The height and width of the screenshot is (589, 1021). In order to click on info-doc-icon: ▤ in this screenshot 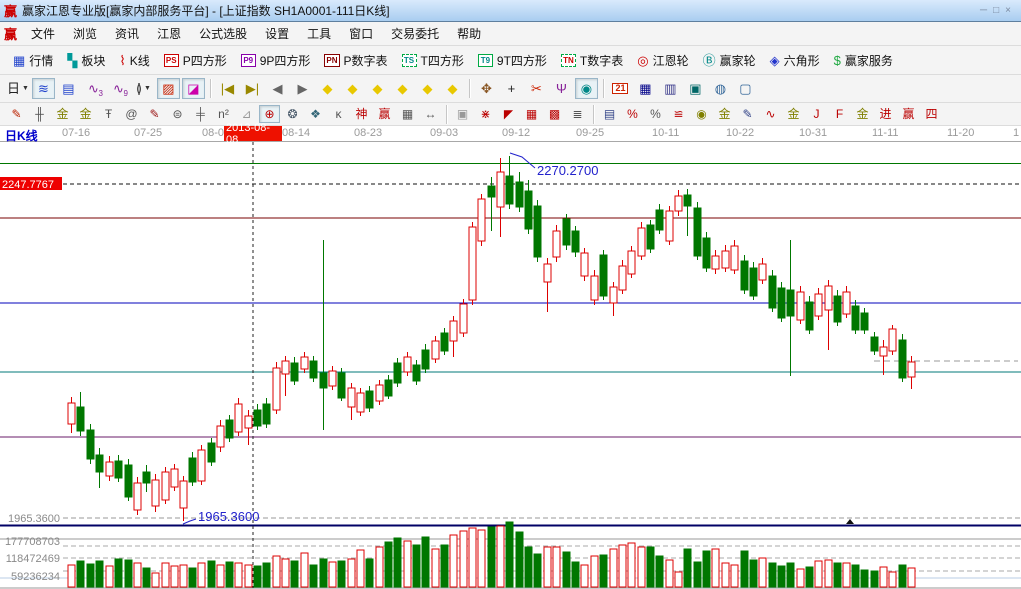, I will do `click(68, 88)`.